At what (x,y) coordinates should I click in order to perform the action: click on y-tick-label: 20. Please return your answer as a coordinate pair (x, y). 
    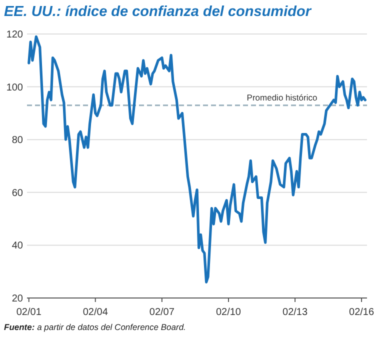
    Looking at the image, I should click on (18, 299).